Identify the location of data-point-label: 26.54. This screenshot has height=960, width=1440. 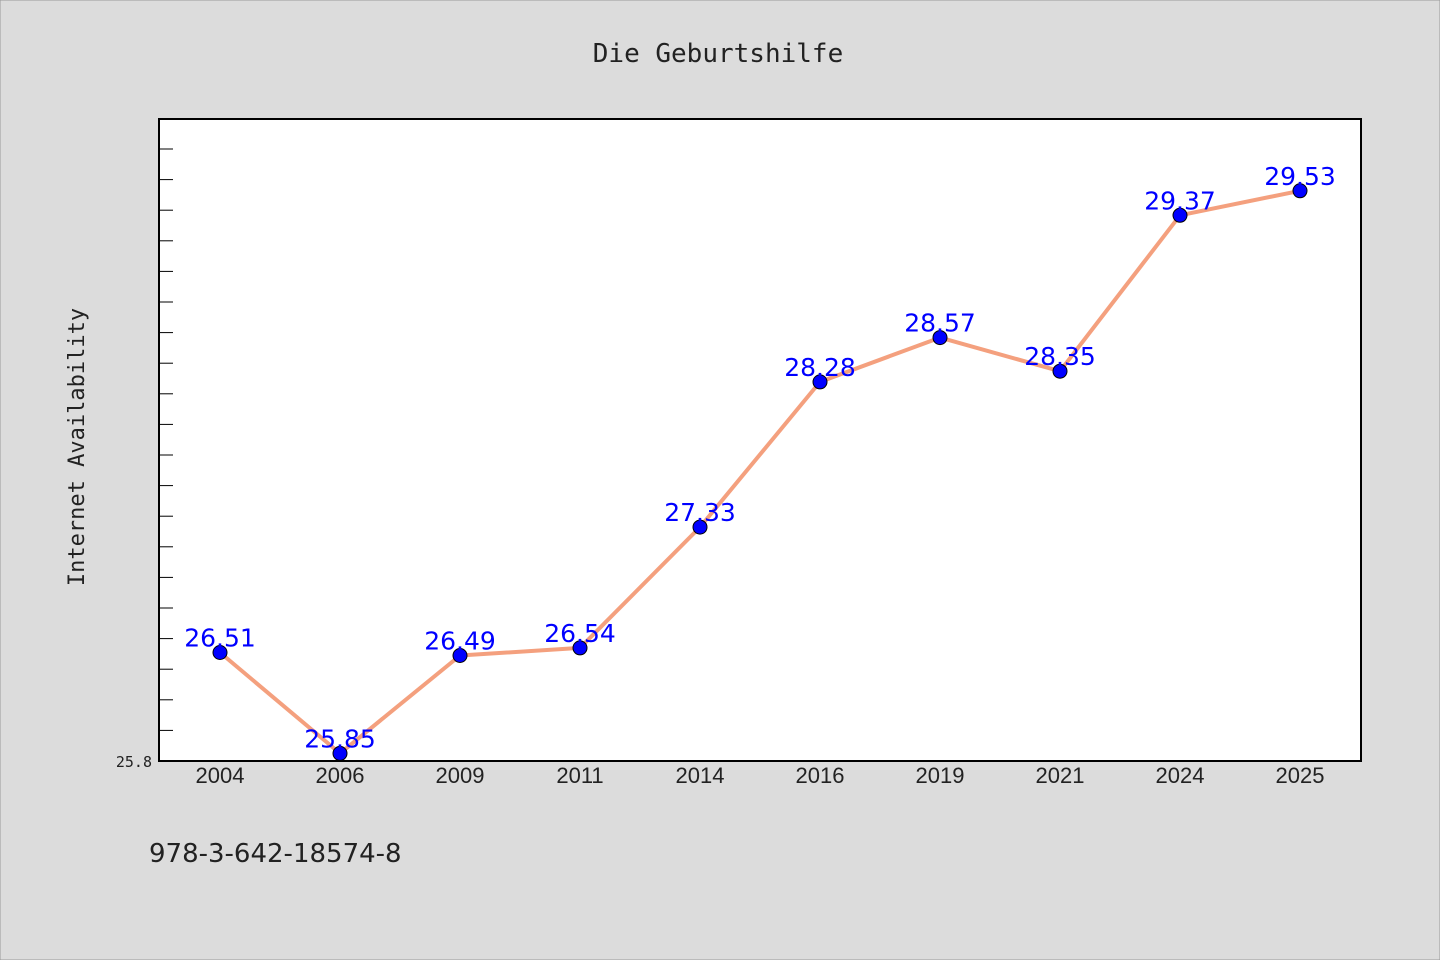
(580, 633).